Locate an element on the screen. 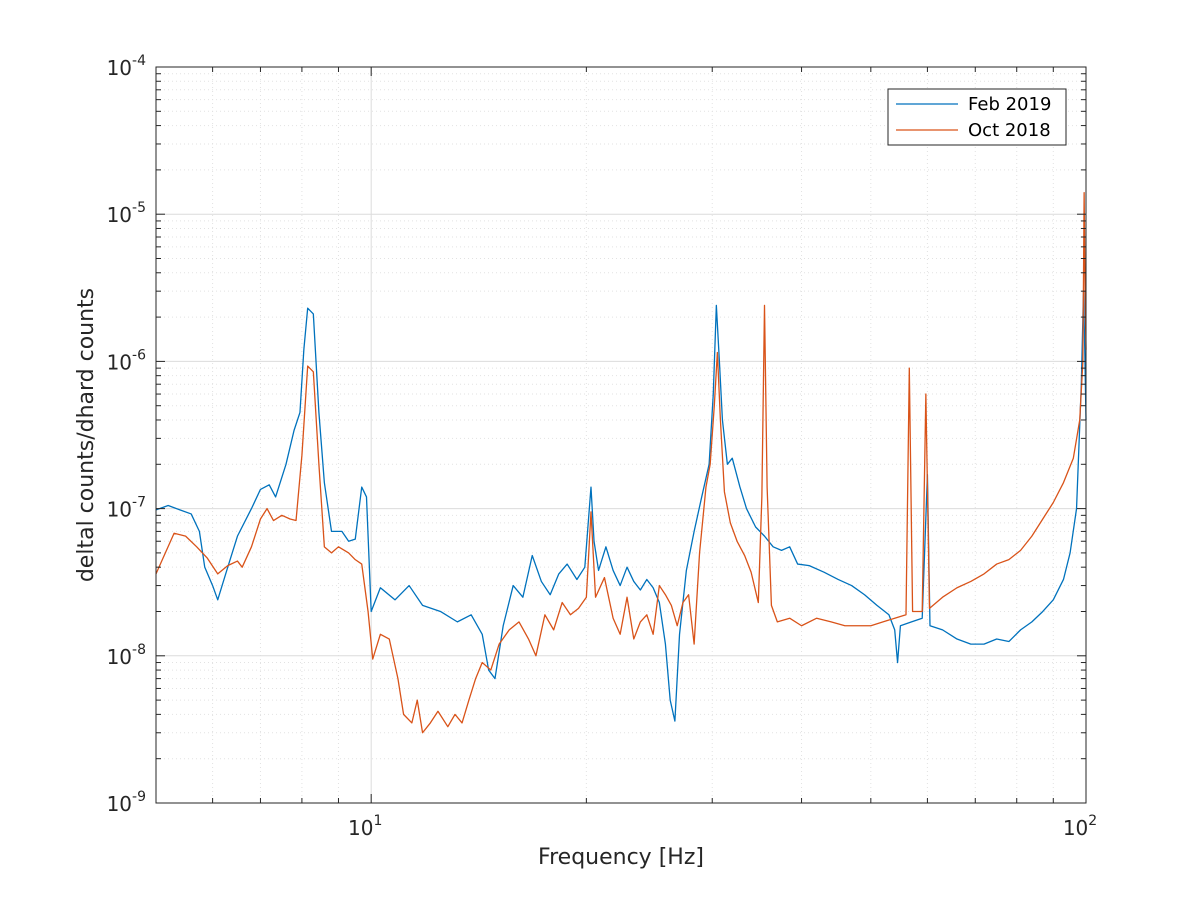  x-axis-label: Frequency [Hz] is located at coordinates (621, 857).